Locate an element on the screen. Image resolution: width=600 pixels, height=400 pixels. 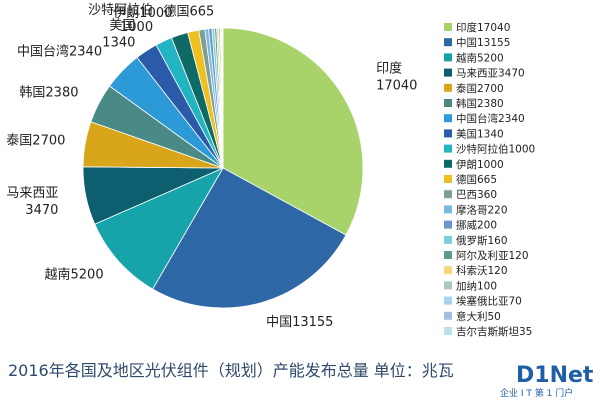
watermark-subtitle: 企业 I T 第 1 门户 is located at coordinates (536, 393).